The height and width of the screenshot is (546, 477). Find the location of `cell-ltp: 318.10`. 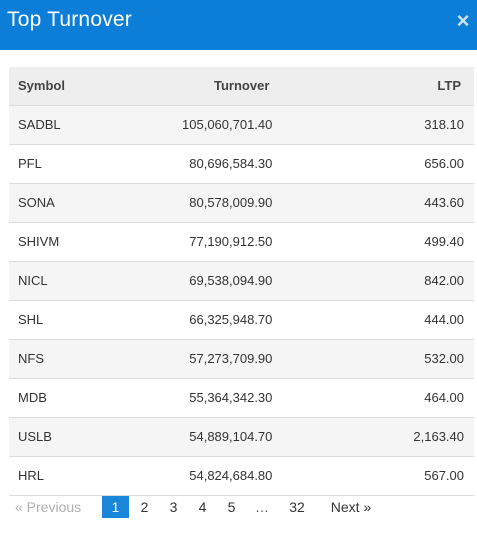

cell-ltp: 318.10 is located at coordinates (444, 124).